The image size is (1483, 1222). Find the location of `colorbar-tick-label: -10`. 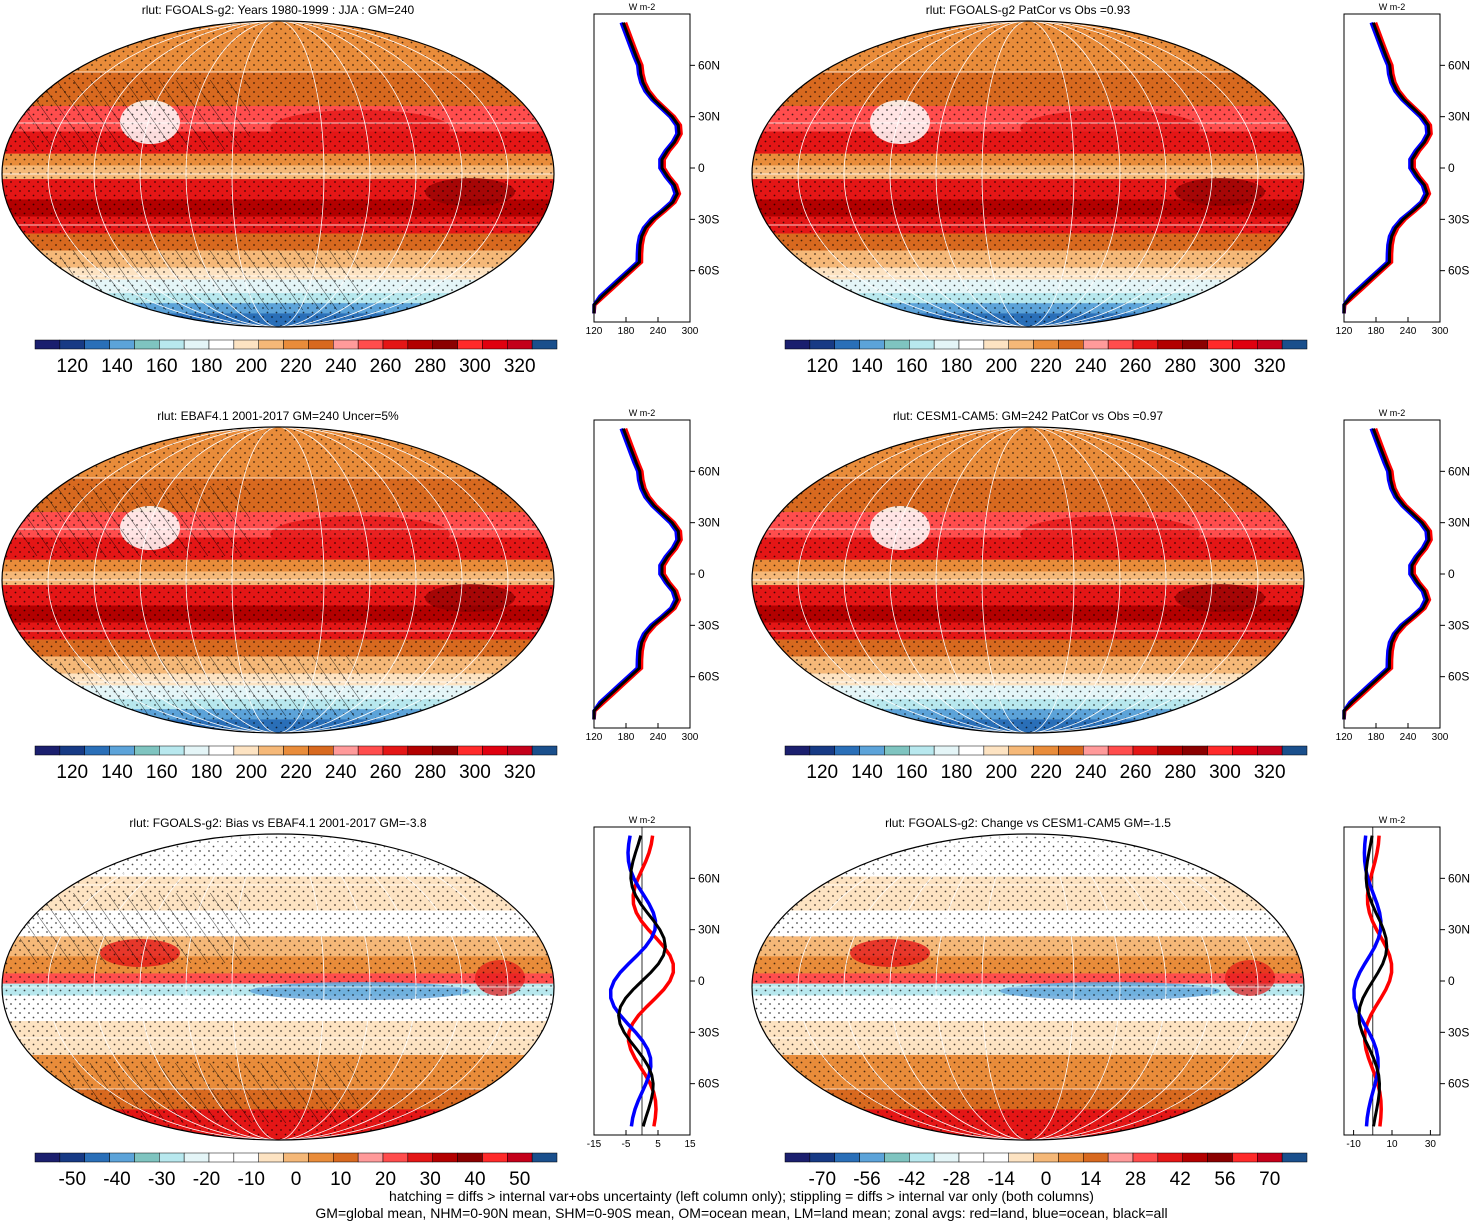

colorbar-tick-label: -10 is located at coordinates (251, 1179).